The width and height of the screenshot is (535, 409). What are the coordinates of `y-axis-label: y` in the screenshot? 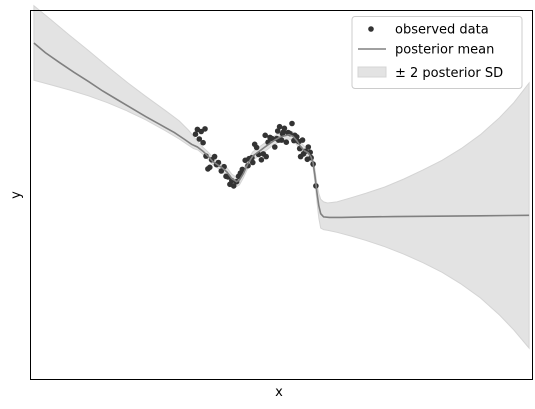 It's located at (16, 195).